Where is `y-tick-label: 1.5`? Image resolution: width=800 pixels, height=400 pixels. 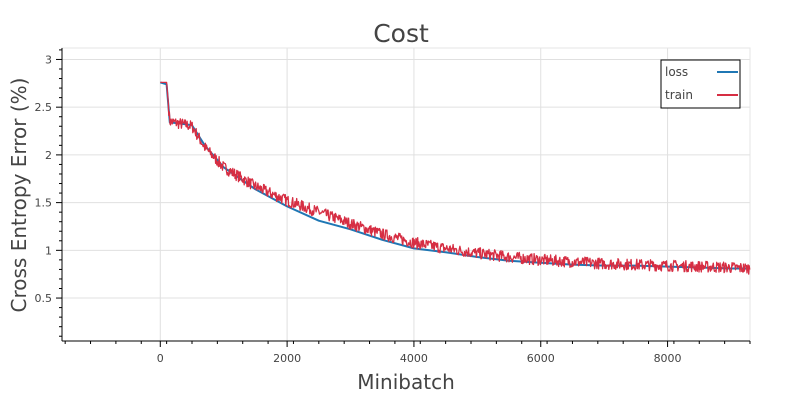
y-tick-label: 1.5 is located at coordinates (44, 203).